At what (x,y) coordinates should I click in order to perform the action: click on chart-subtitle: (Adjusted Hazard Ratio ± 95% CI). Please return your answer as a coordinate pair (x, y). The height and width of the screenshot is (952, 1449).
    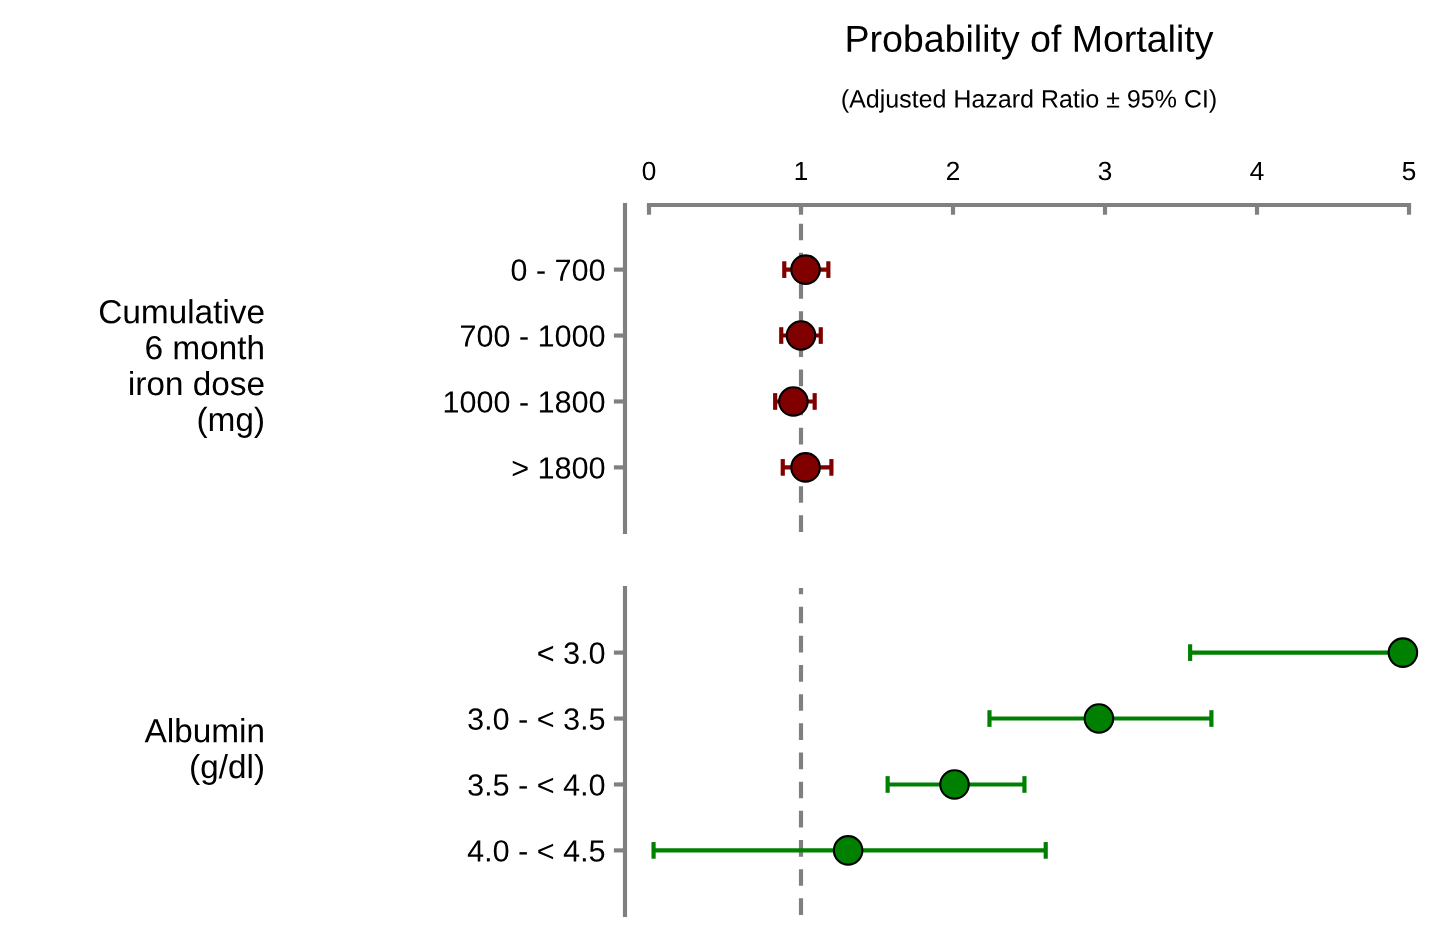
    Looking at the image, I should click on (1029, 101).